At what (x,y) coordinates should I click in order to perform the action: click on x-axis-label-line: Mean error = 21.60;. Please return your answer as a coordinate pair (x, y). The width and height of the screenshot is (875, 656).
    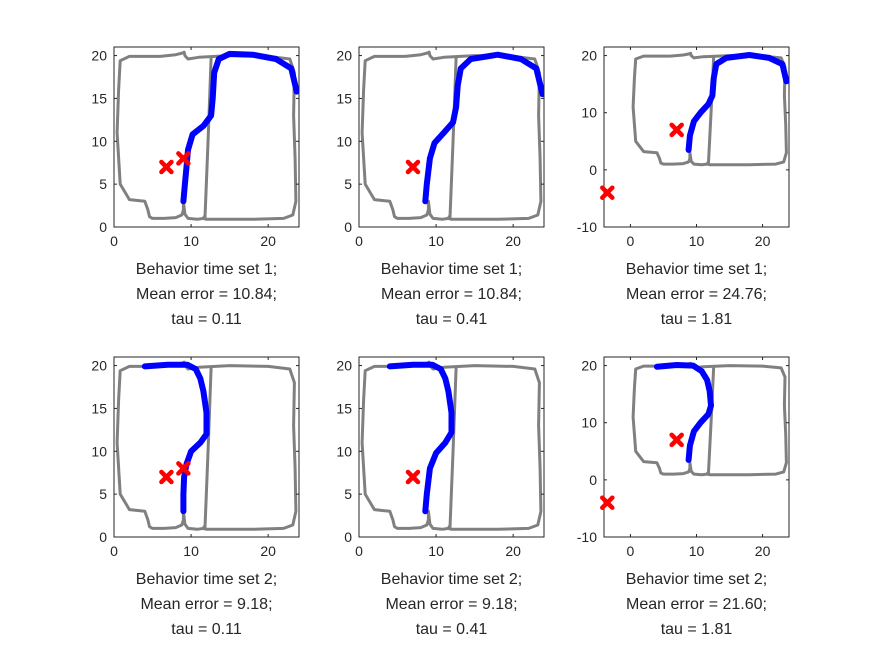
    Looking at the image, I should click on (696, 604).